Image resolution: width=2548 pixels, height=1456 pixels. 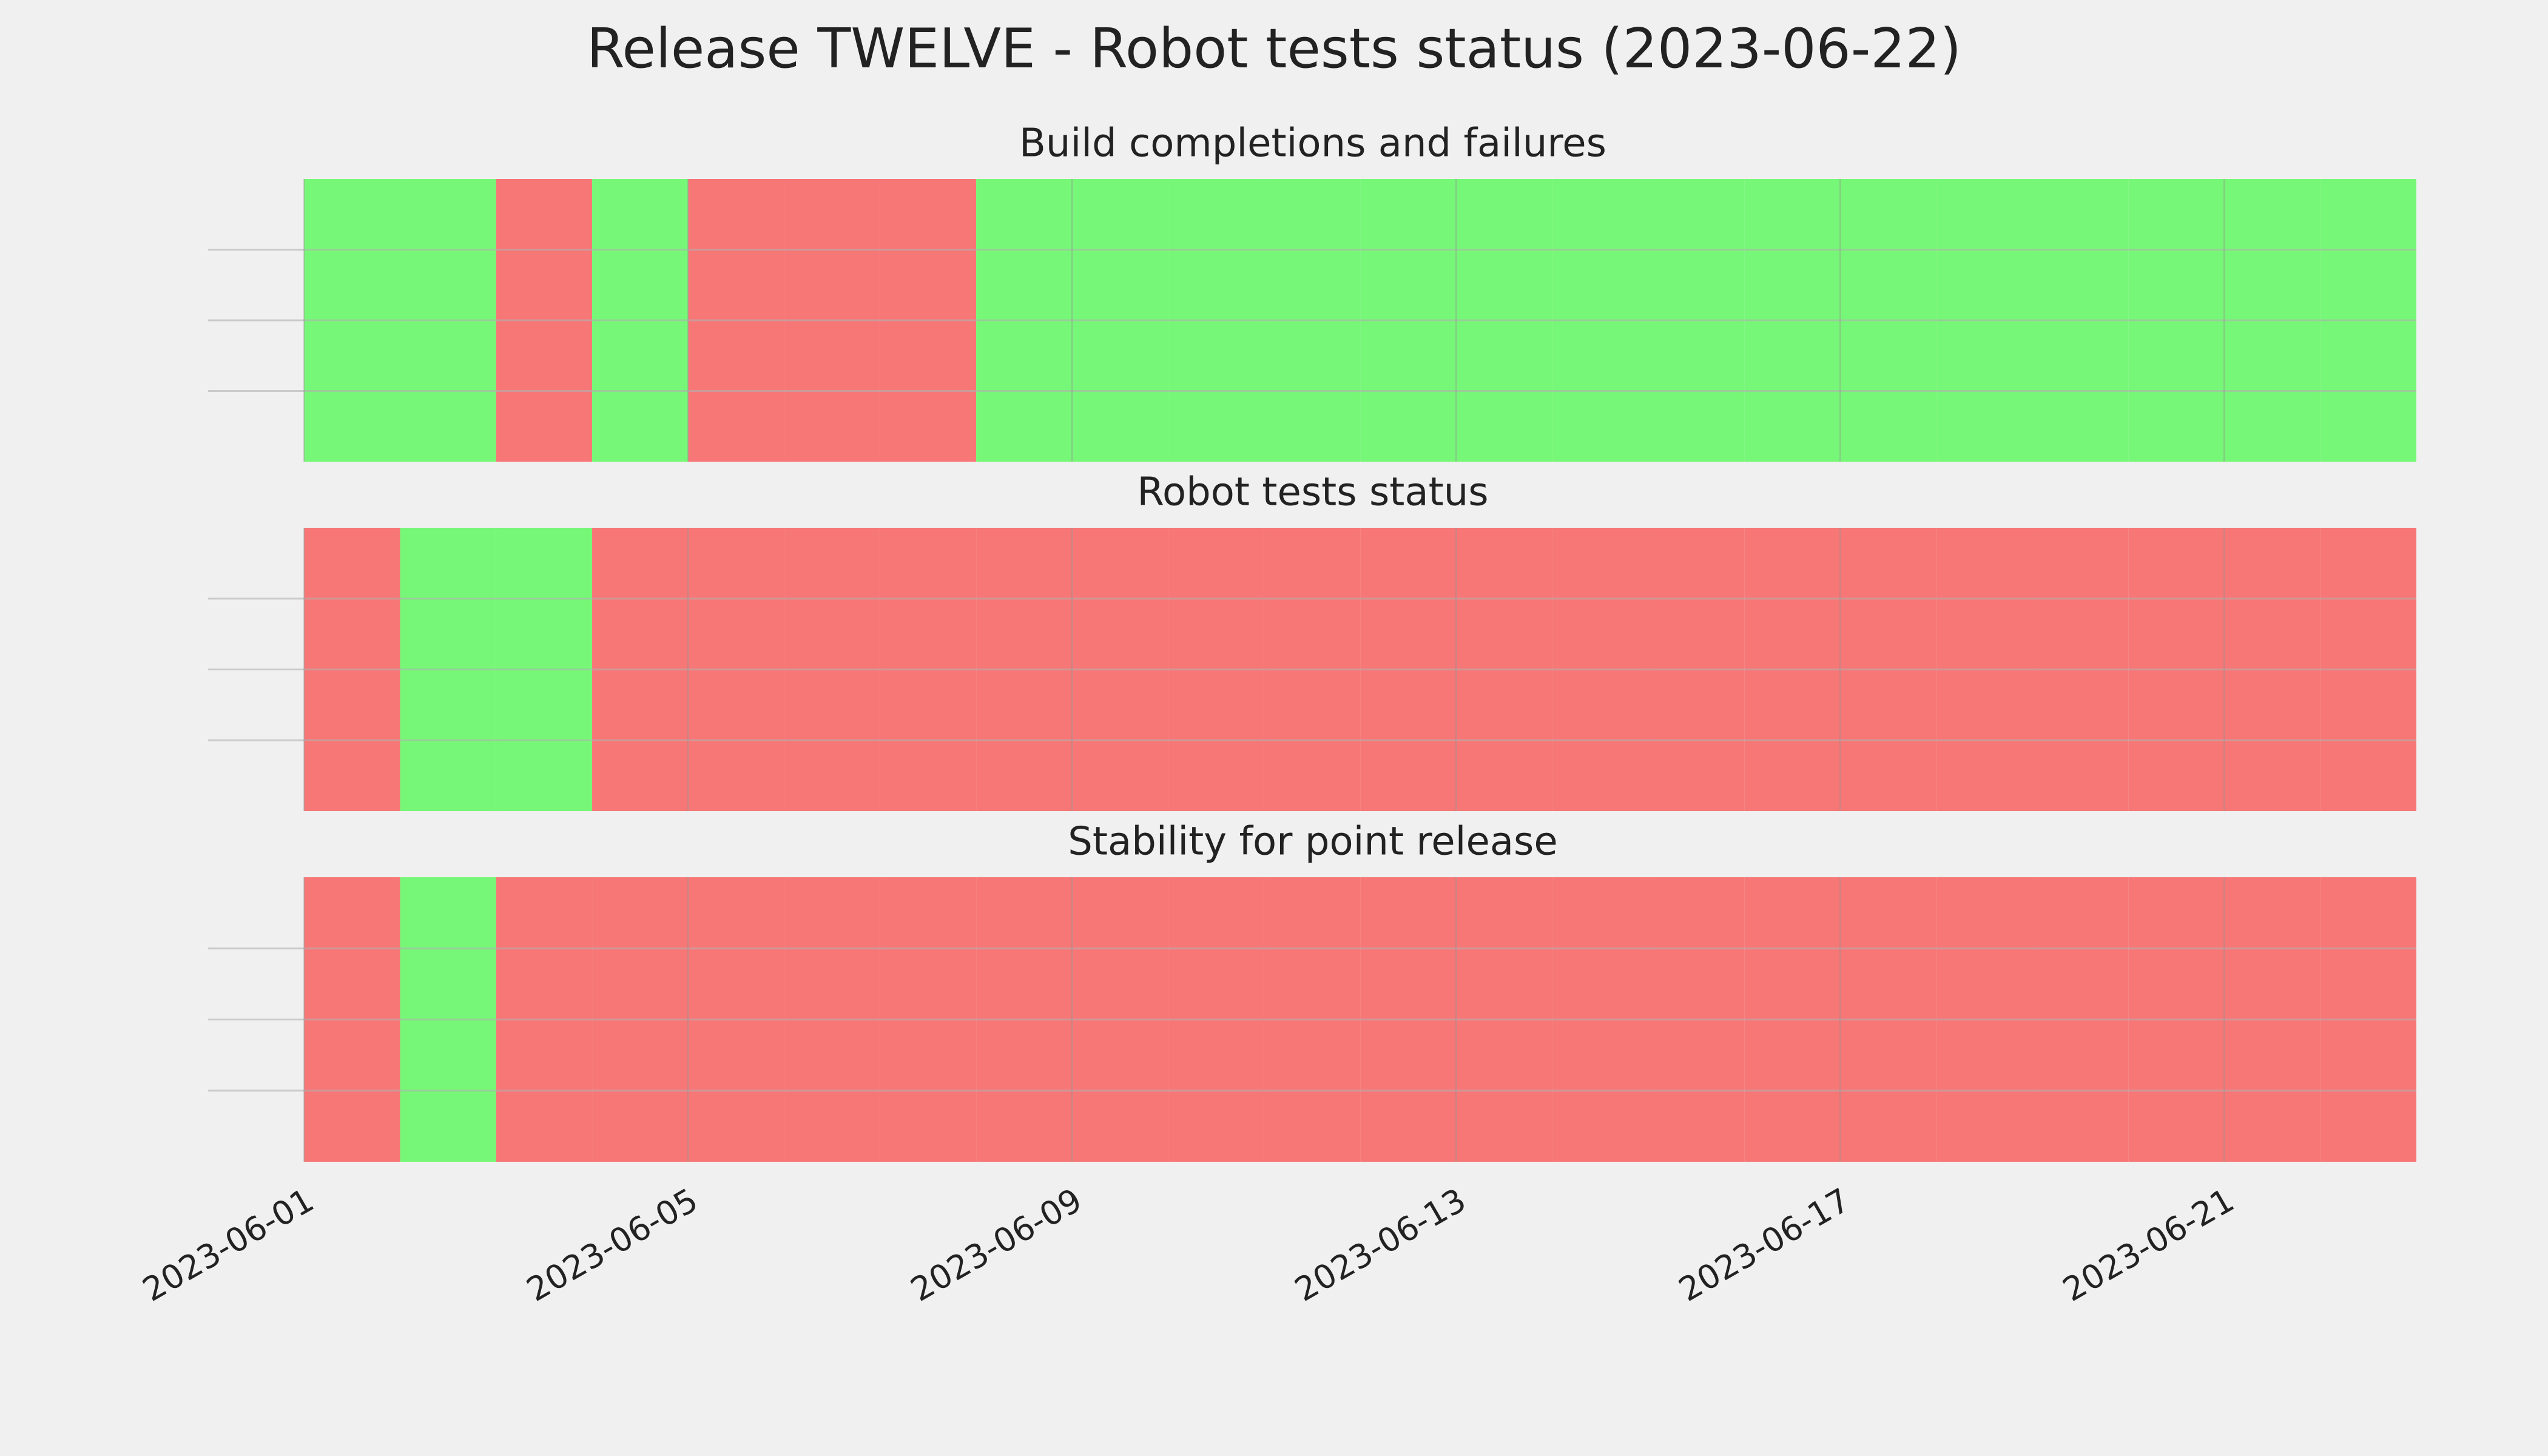 What do you see at coordinates (1312, 143) in the screenshot?
I see `panel-title: Build completions and failures` at bounding box center [1312, 143].